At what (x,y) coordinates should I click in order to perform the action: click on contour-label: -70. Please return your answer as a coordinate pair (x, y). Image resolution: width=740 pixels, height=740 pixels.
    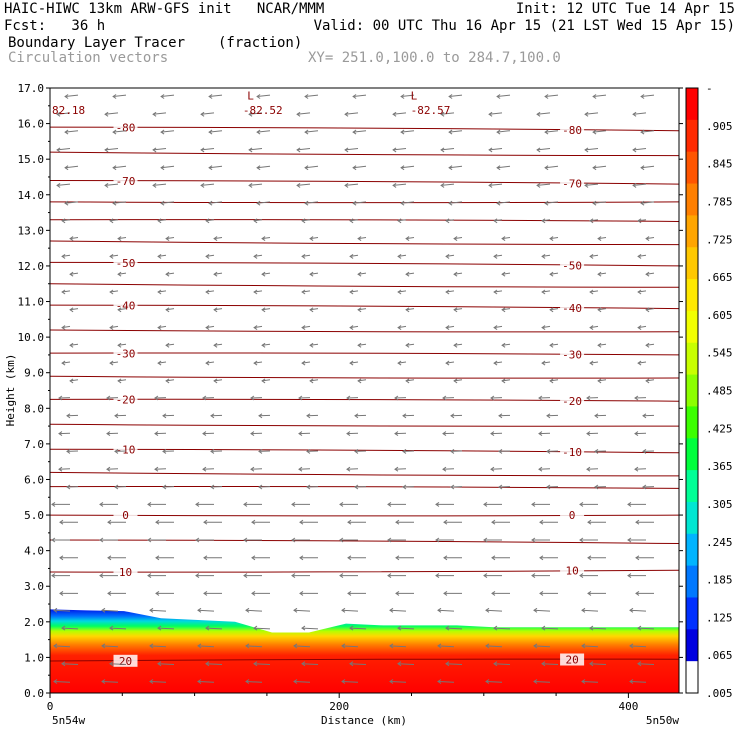
    Looking at the image, I should click on (126, 181).